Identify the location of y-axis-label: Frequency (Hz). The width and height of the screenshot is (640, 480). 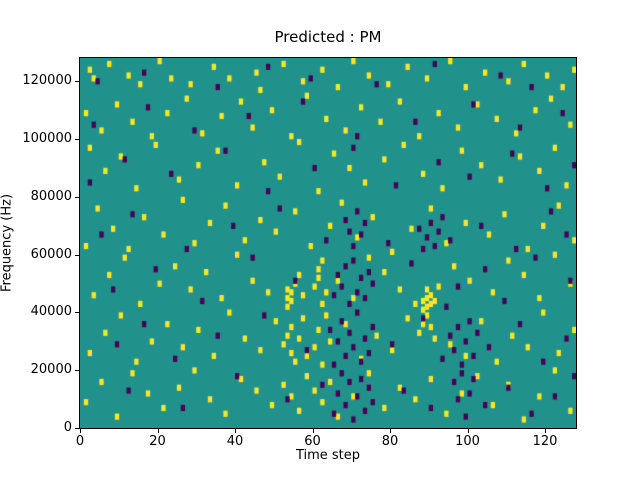
(7, 243).